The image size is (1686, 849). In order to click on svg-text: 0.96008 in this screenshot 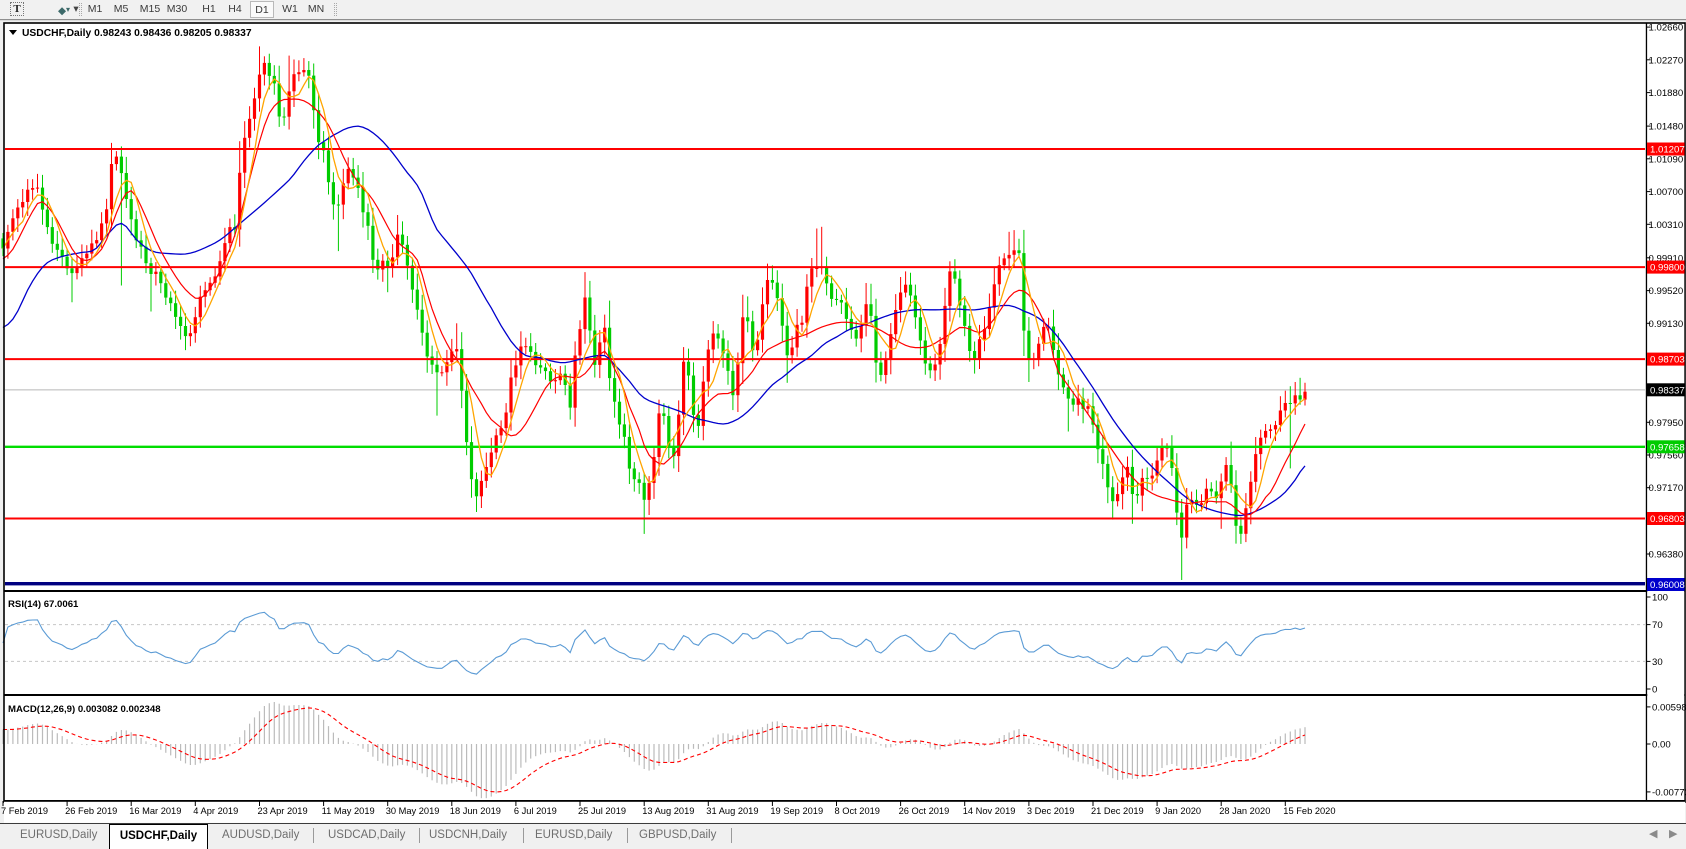, I will do `click(1667, 585)`.